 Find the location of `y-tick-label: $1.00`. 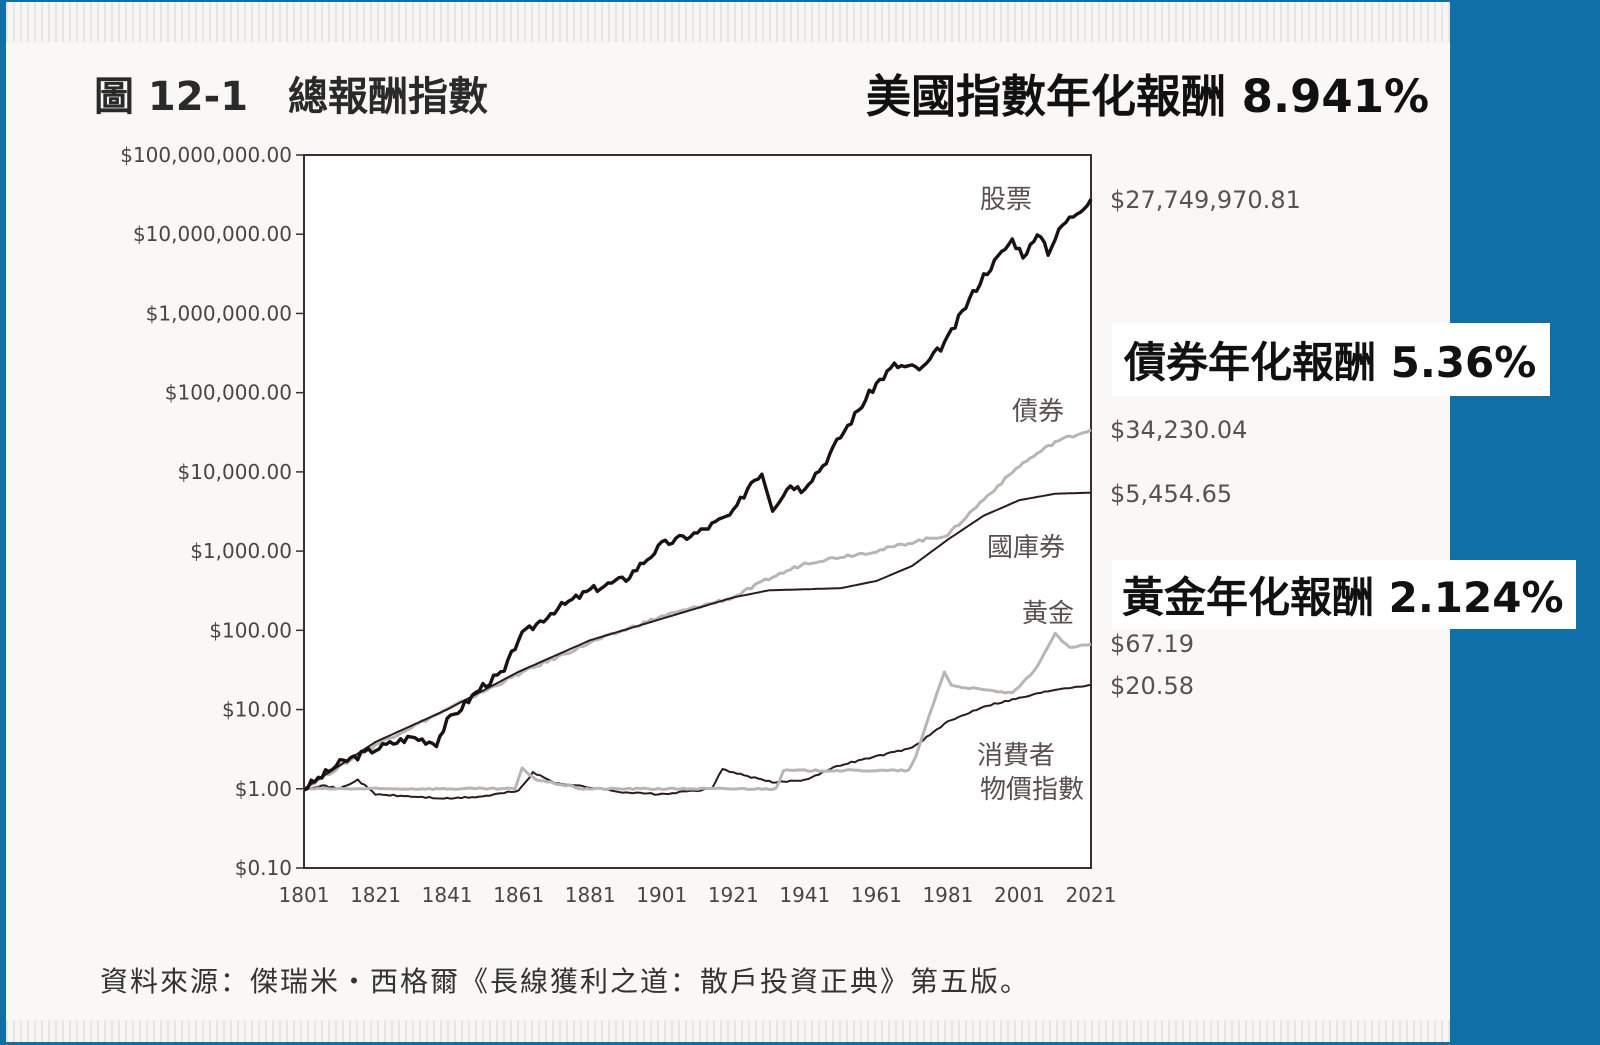

y-tick-label: $1.00 is located at coordinates (263, 789).